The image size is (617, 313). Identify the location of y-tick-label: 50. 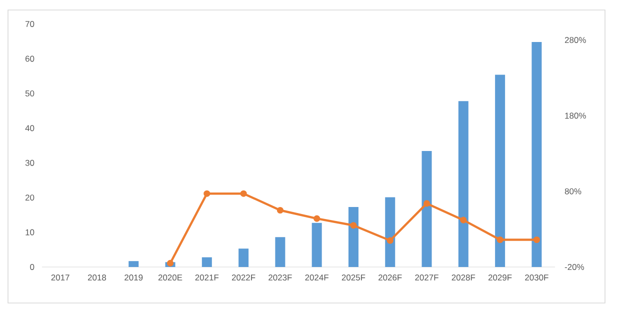
(29, 93).